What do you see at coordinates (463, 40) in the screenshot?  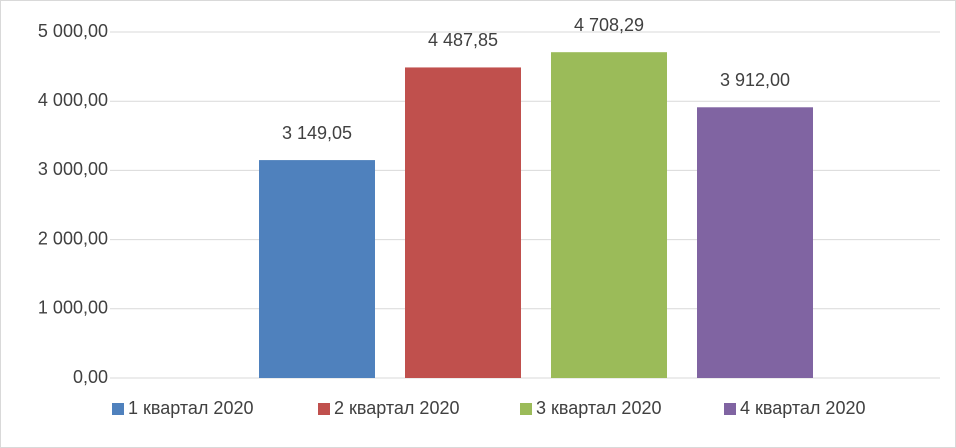 I see `data-label: 4 487,85` at bounding box center [463, 40].